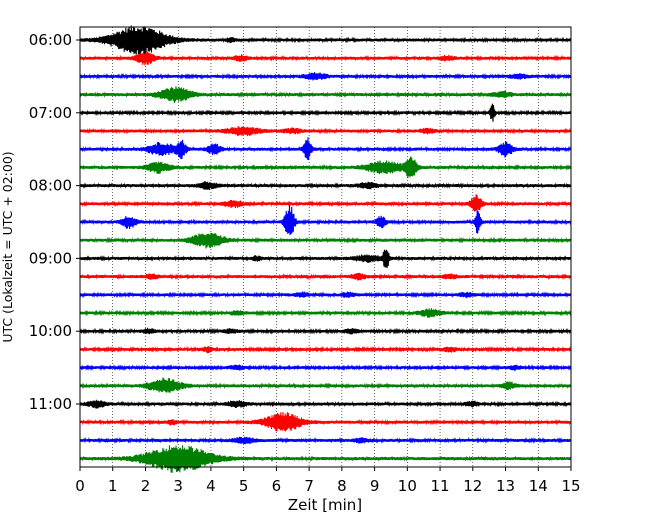 The width and height of the screenshot is (650, 520). What do you see at coordinates (342, 486) in the screenshot?
I see `x-tick-label: 8` at bounding box center [342, 486].